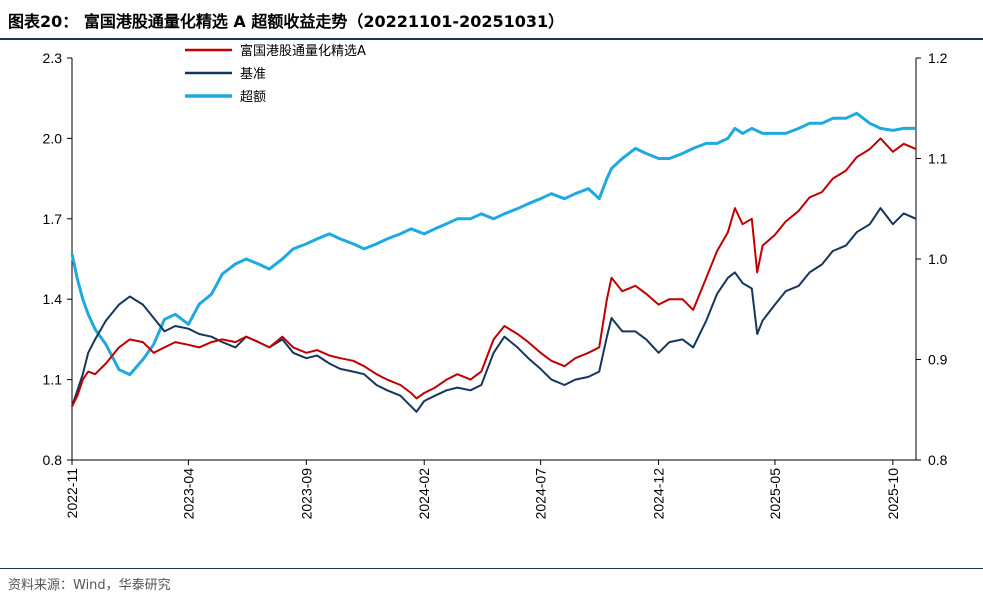  I want to click on x-tick-label: 2025-05, so click(775, 494).